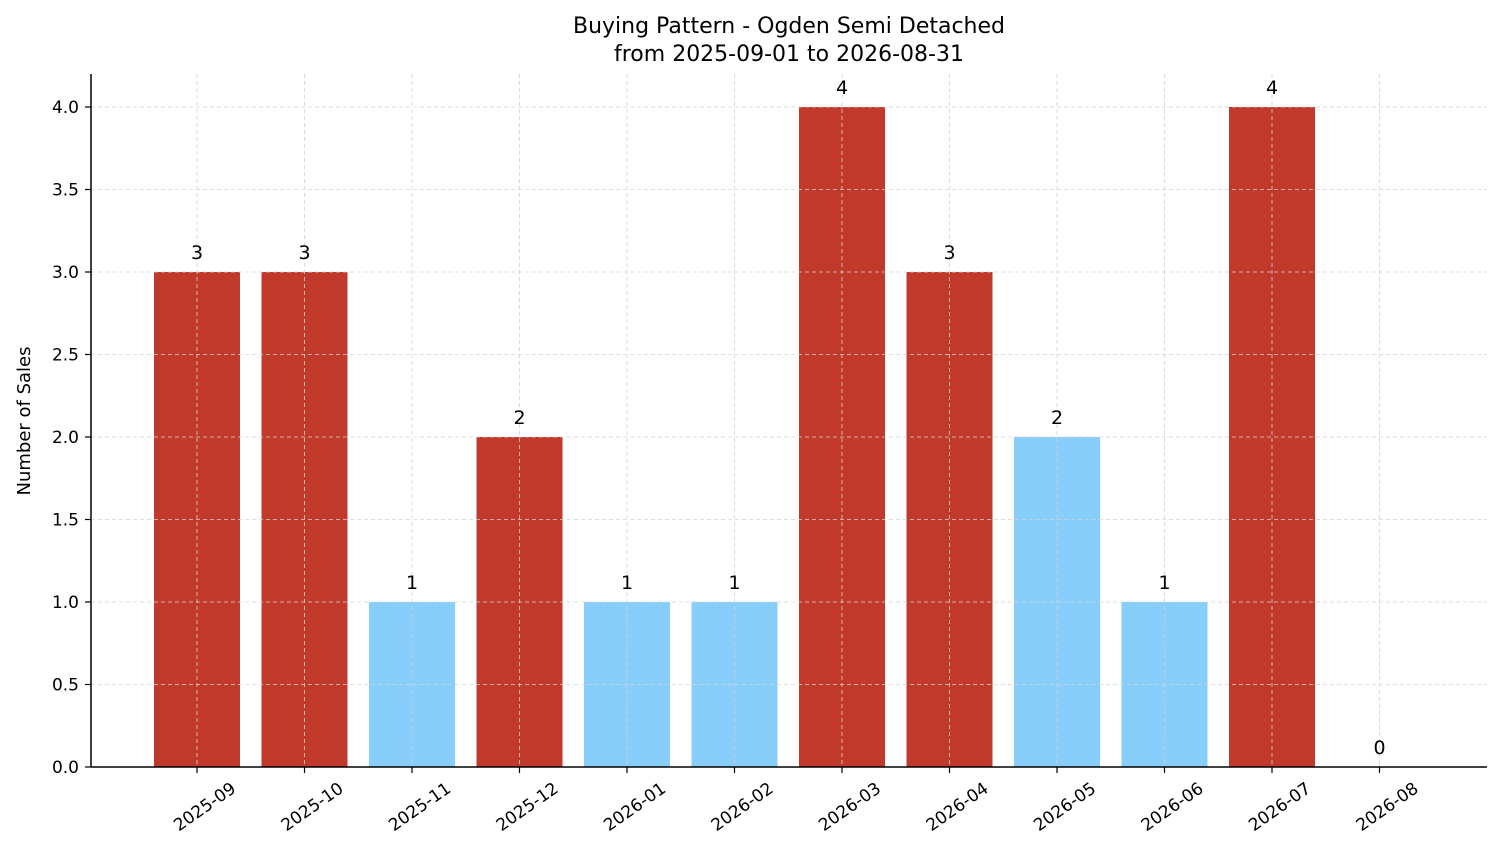  What do you see at coordinates (313, 807) in the screenshot?
I see `x-tick-label: 2025-10` at bounding box center [313, 807].